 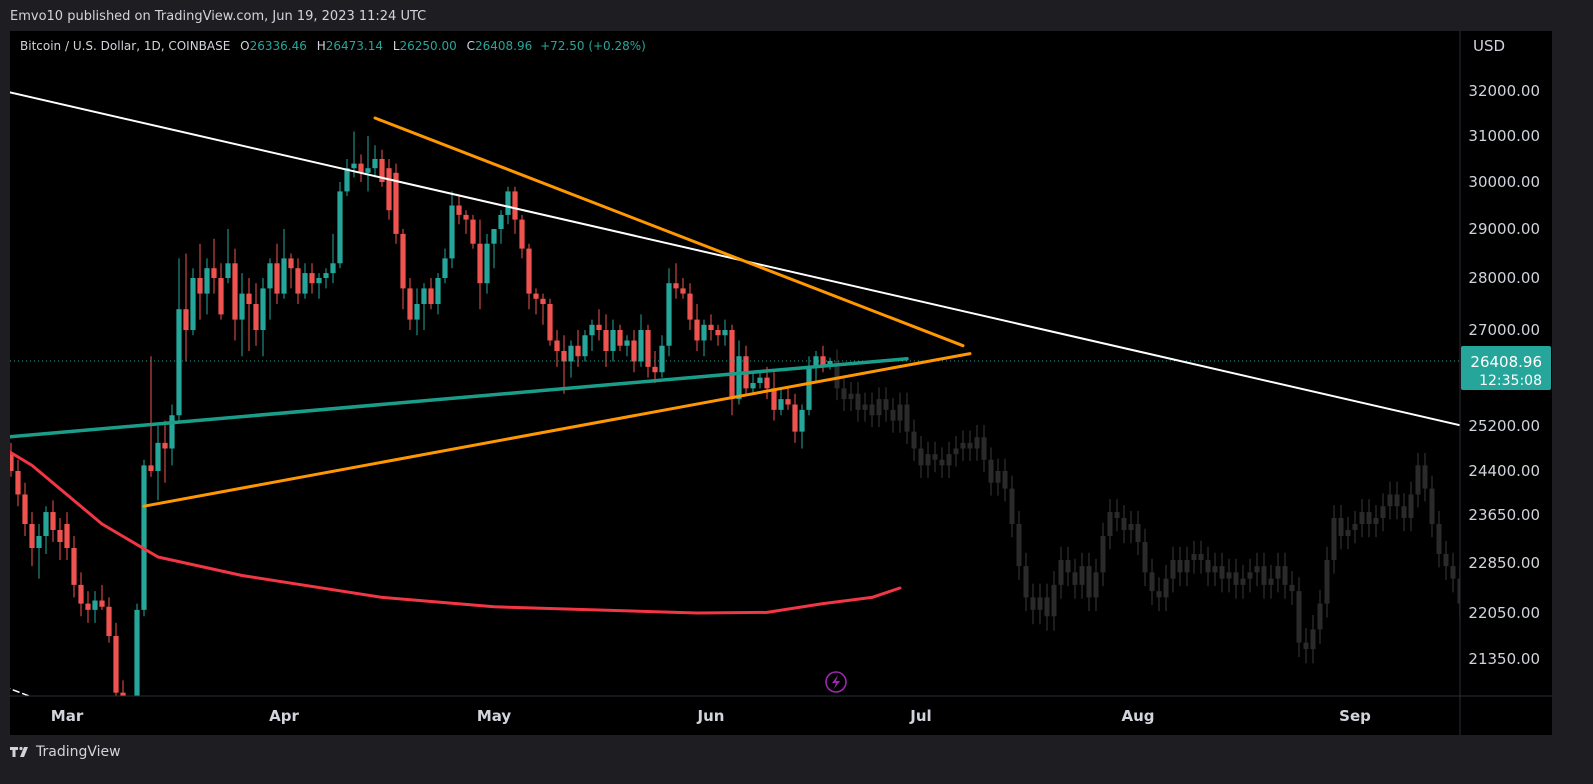 What do you see at coordinates (836, 682) in the screenshot?
I see `lightning-icon` at bounding box center [836, 682].